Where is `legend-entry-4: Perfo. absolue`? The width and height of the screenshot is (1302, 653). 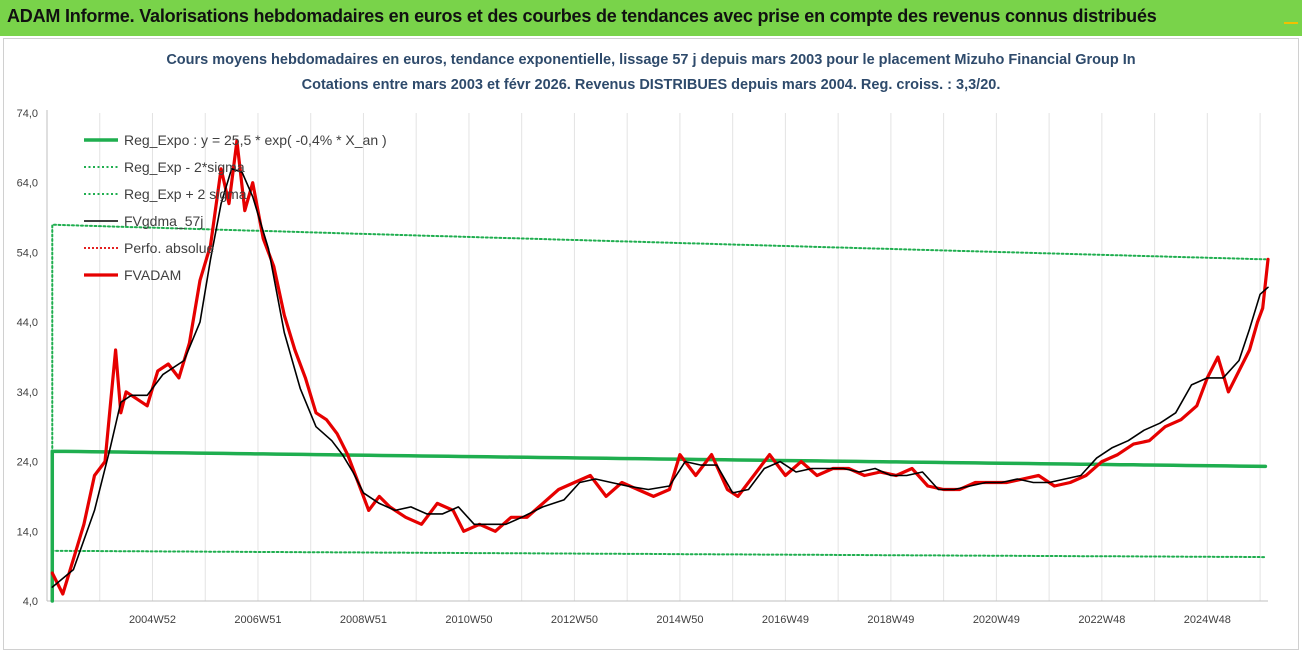 legend-entry-4: Perfo. absolue is located at coordinates (169, 248).